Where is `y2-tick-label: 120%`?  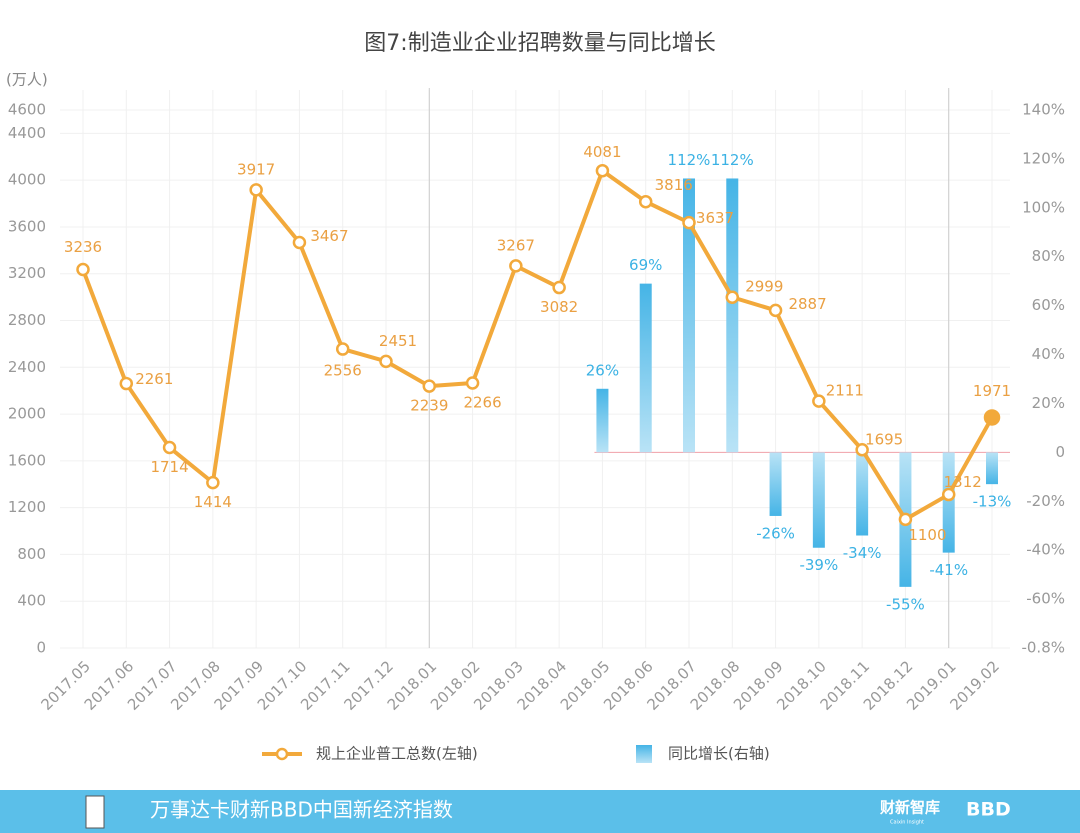
y2-tick-label: 120% is located at coordinates (1043, 158).